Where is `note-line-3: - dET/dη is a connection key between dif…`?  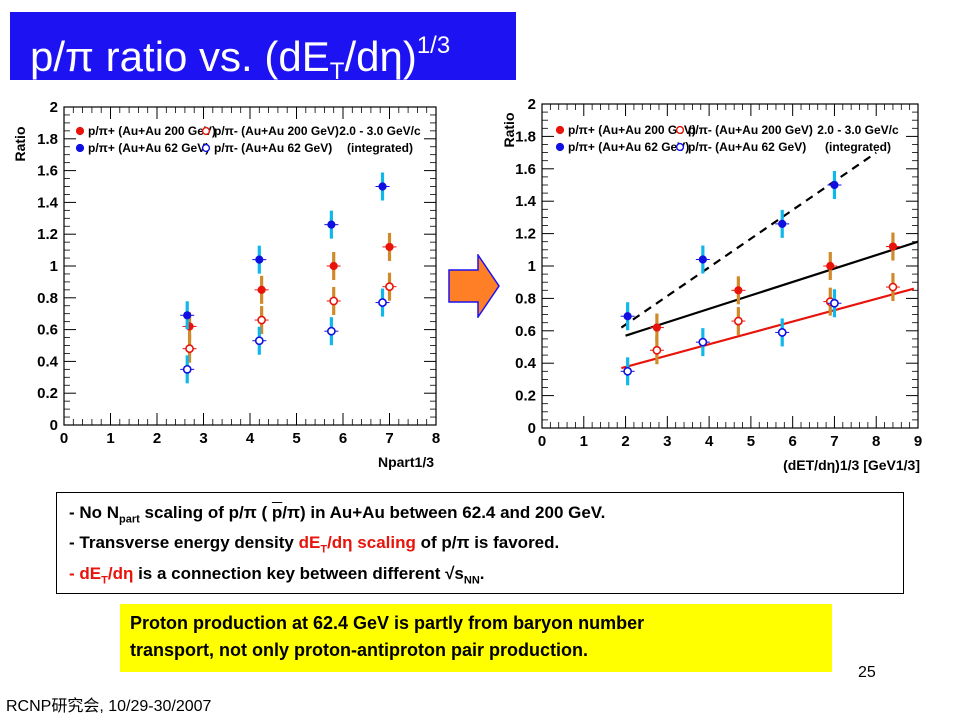
note-line-3: - dET/dη is a connection key between dif… is located at coordinates (480, 577).